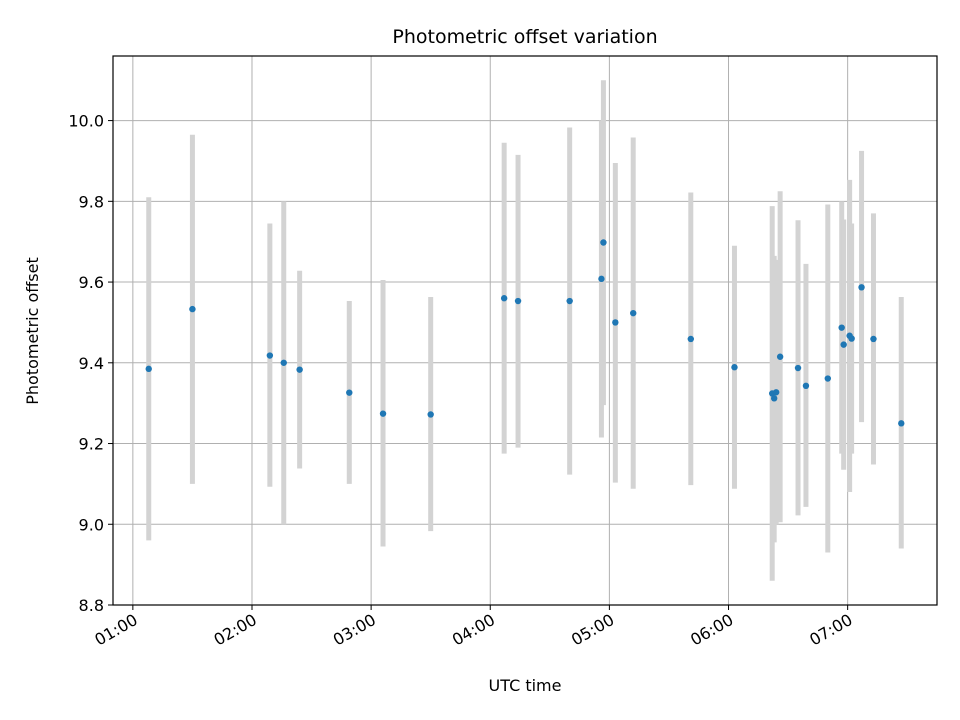  Describe the element at coordinates (32, 331) in the screenshot. I see `y-axis-label: Photometric offset` at that location.